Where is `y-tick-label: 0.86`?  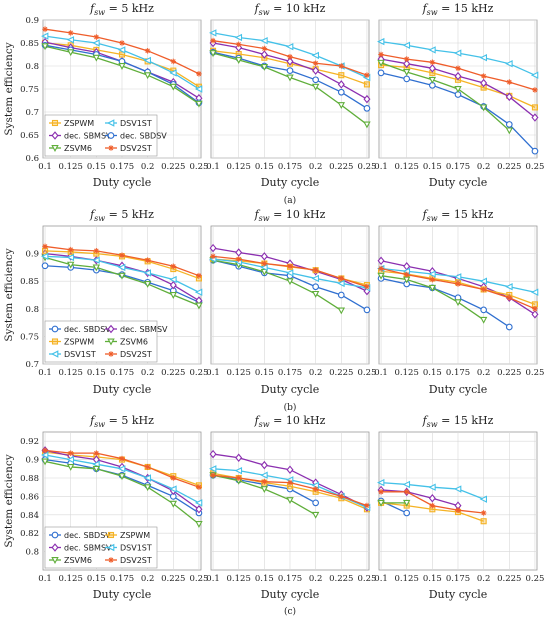
y-tick-label: 0.86 is located at coordinates (29, 497).